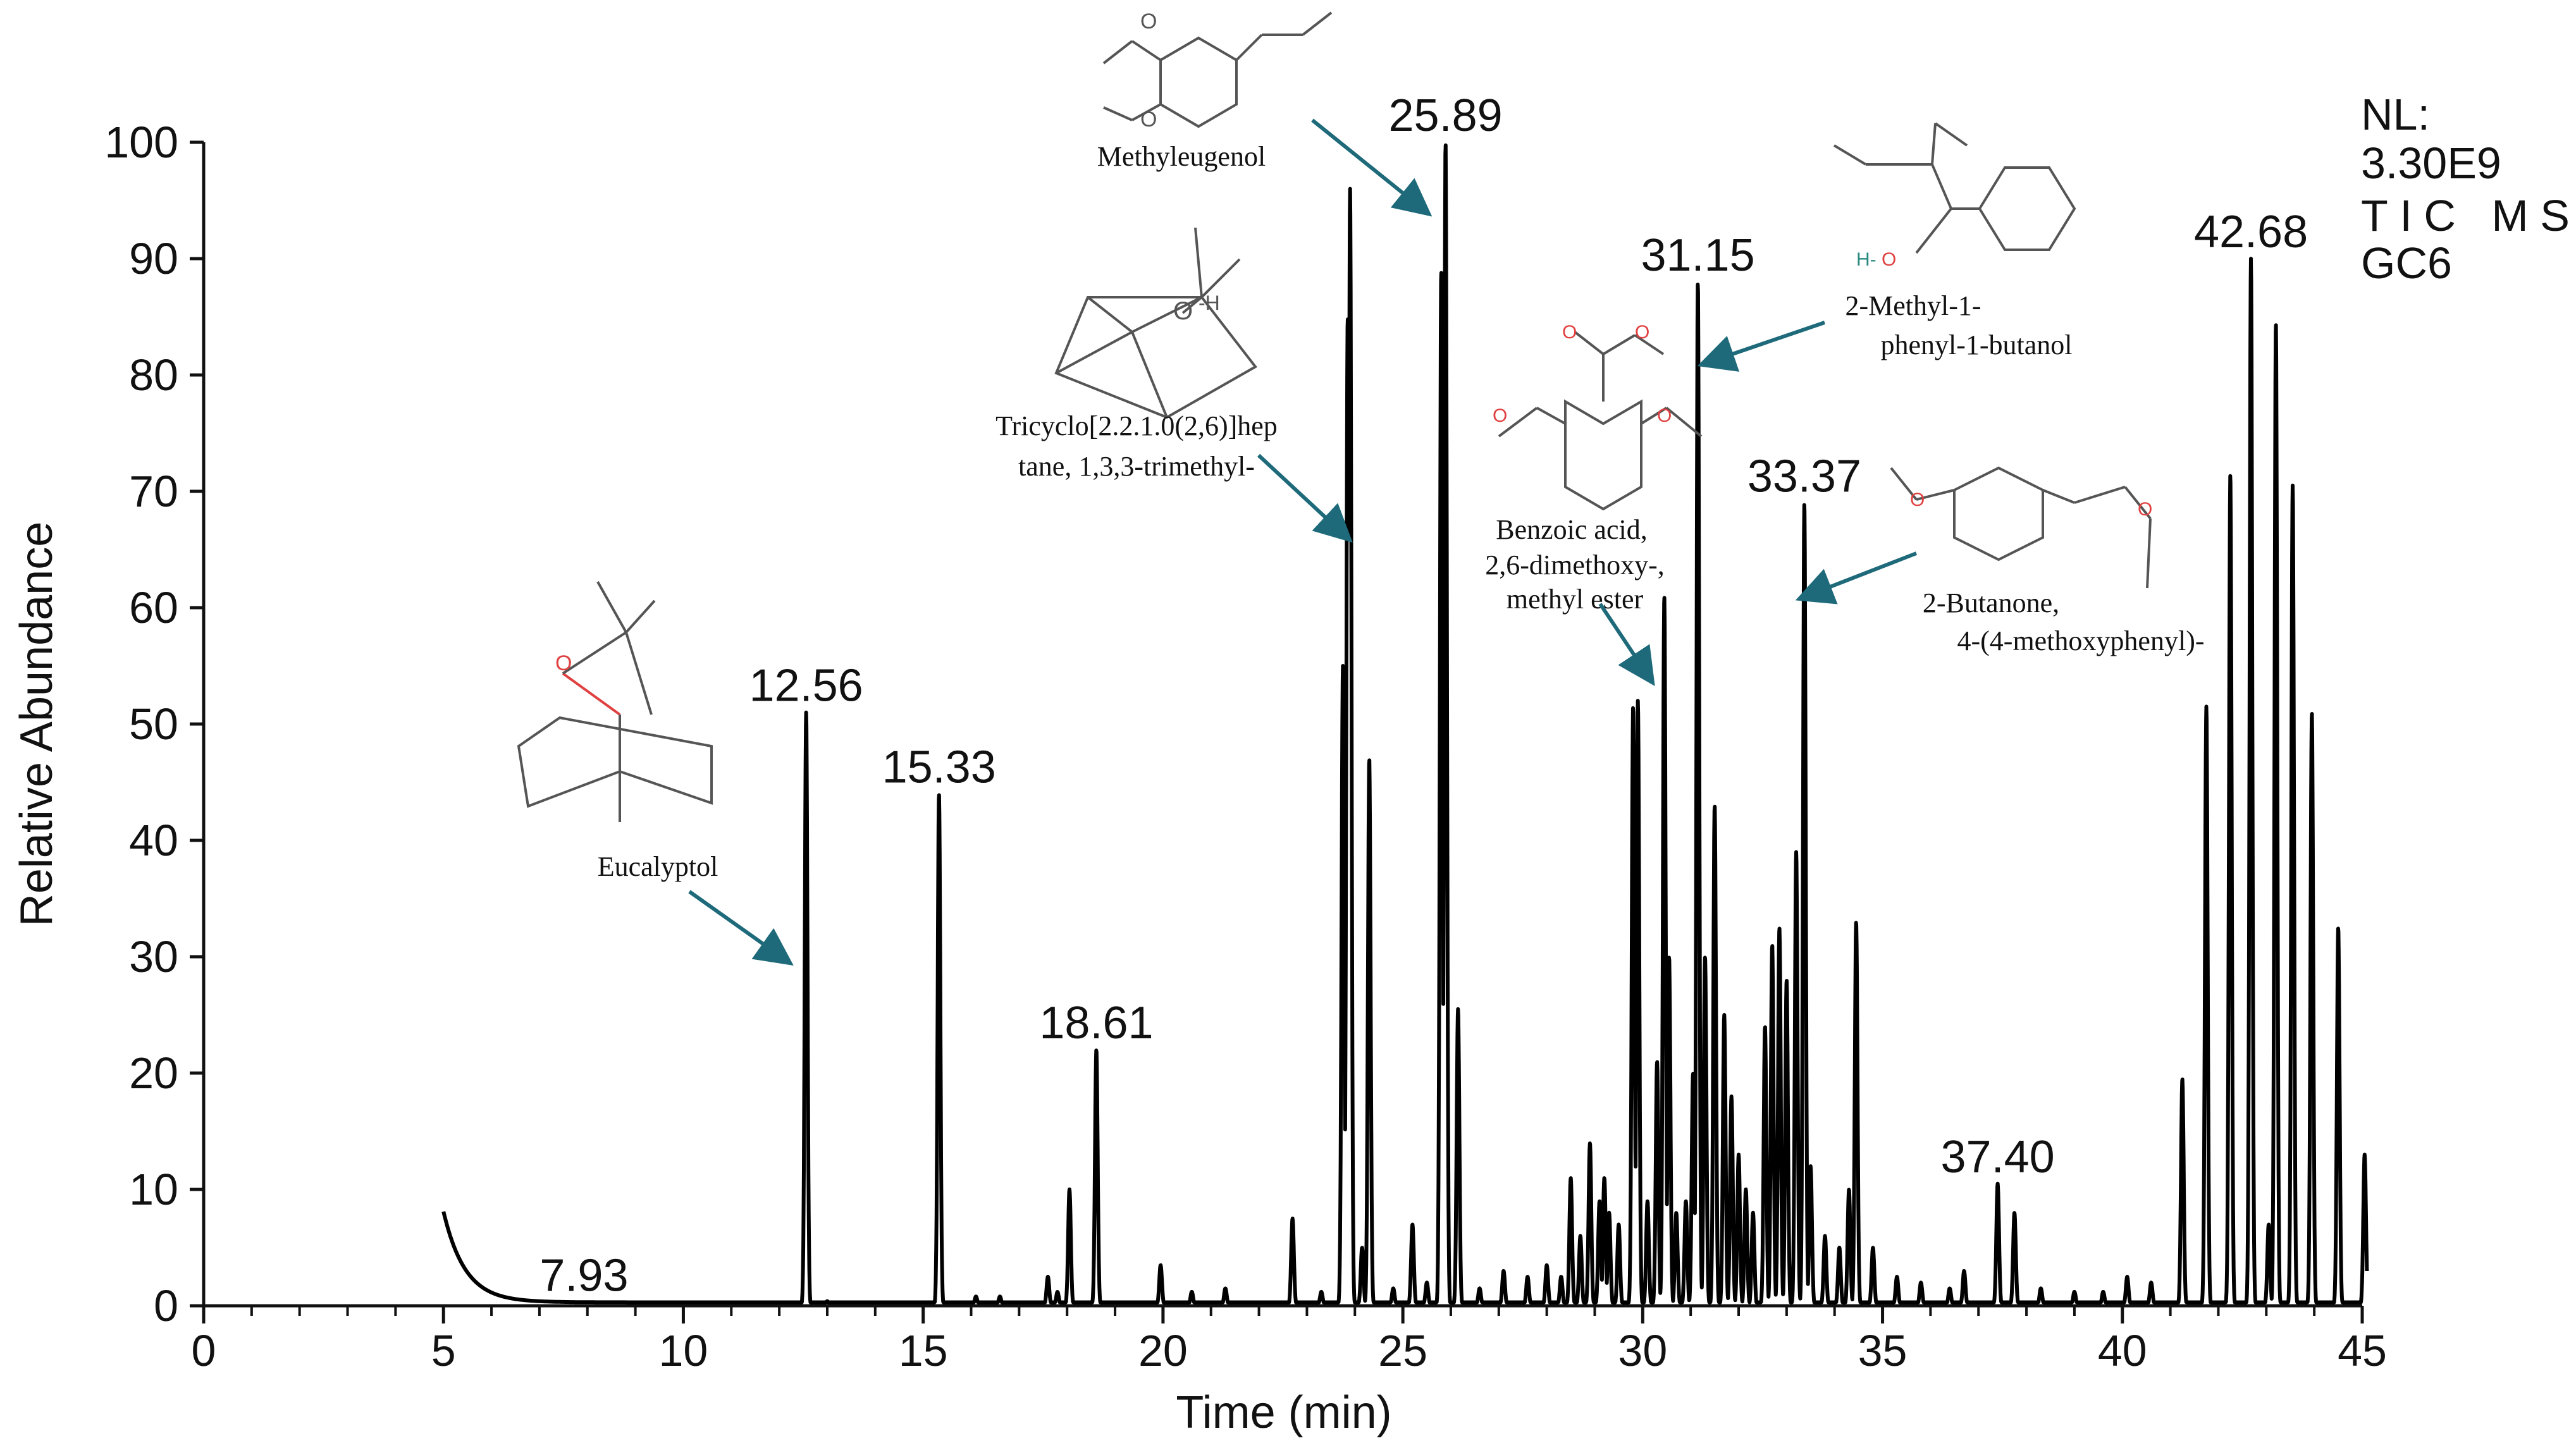 The image size is (2576, 1443). Describe the element at coordinates (2362, 1350) in the screenshot. I see `x-tick-label: 45` at that location.